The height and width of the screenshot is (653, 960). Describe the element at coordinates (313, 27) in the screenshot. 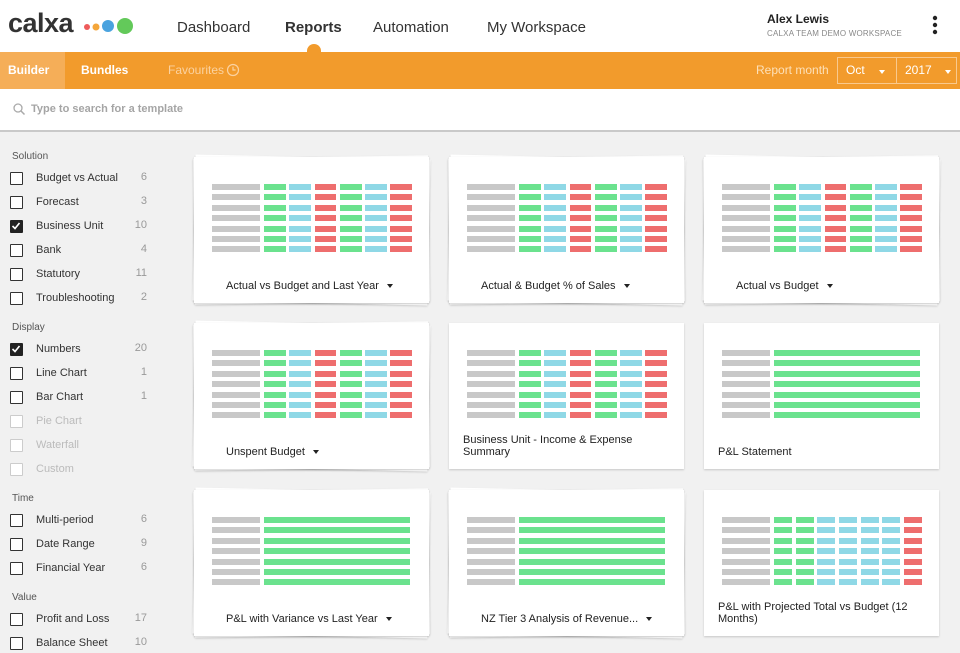

I see `nav-item: Reports` at that location.